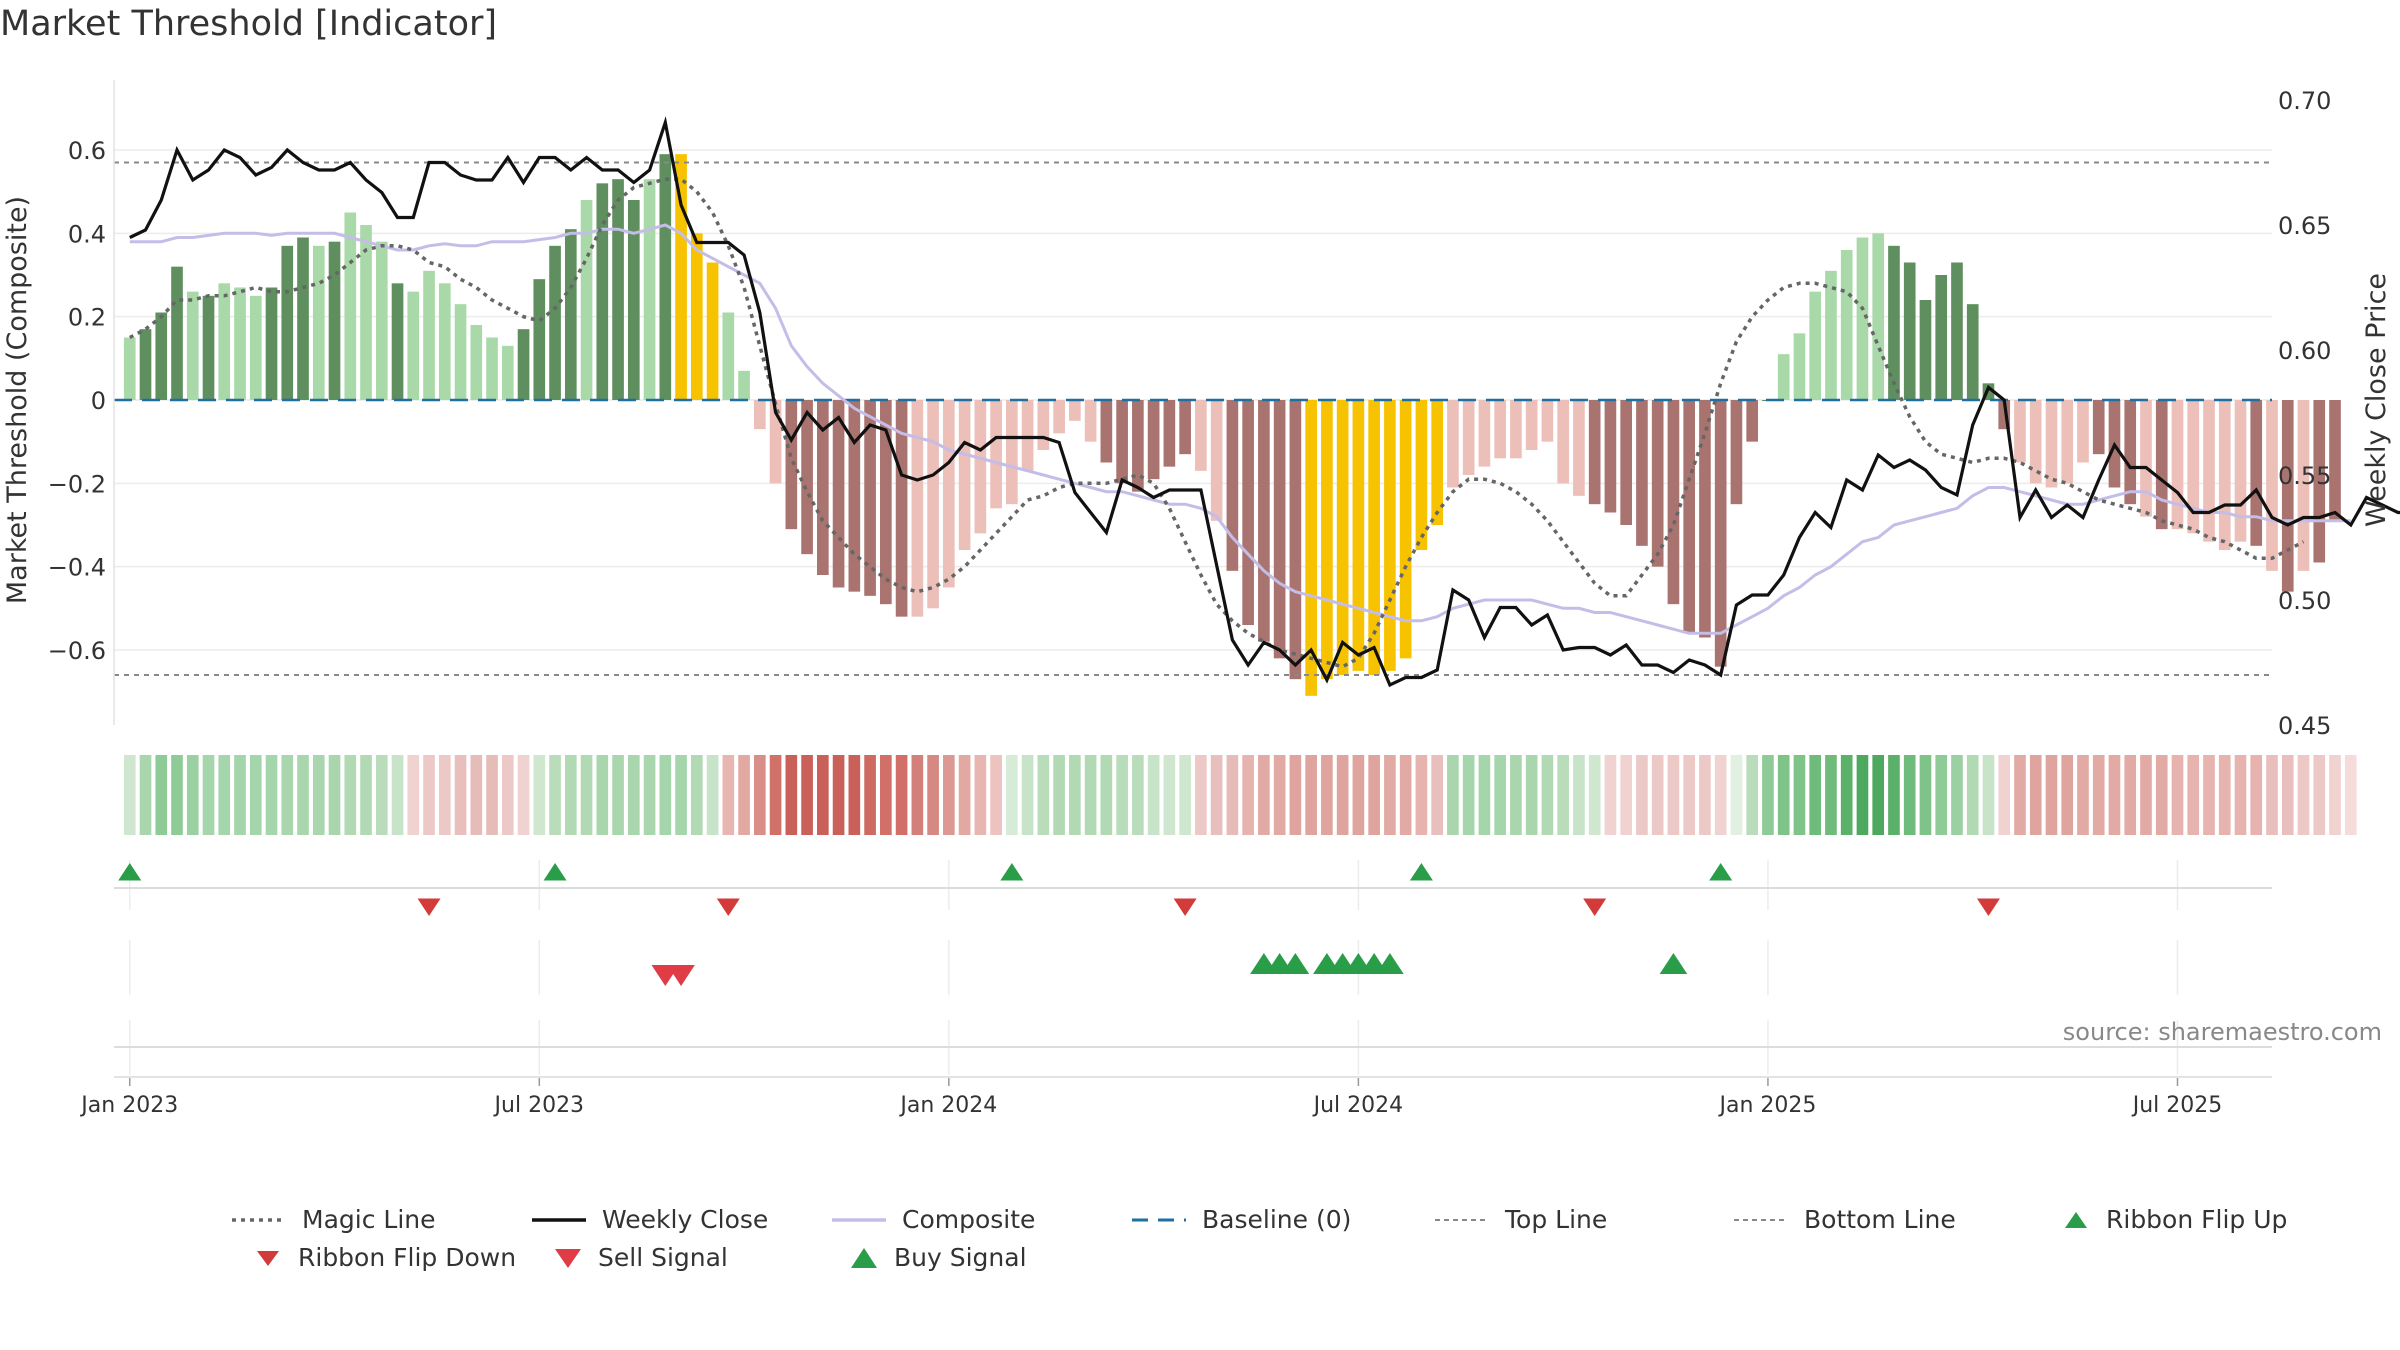 The width and height of the screenshot is (2400, 1350). I want to click on ribbon-flip-down-marker, so click(1988, 907).